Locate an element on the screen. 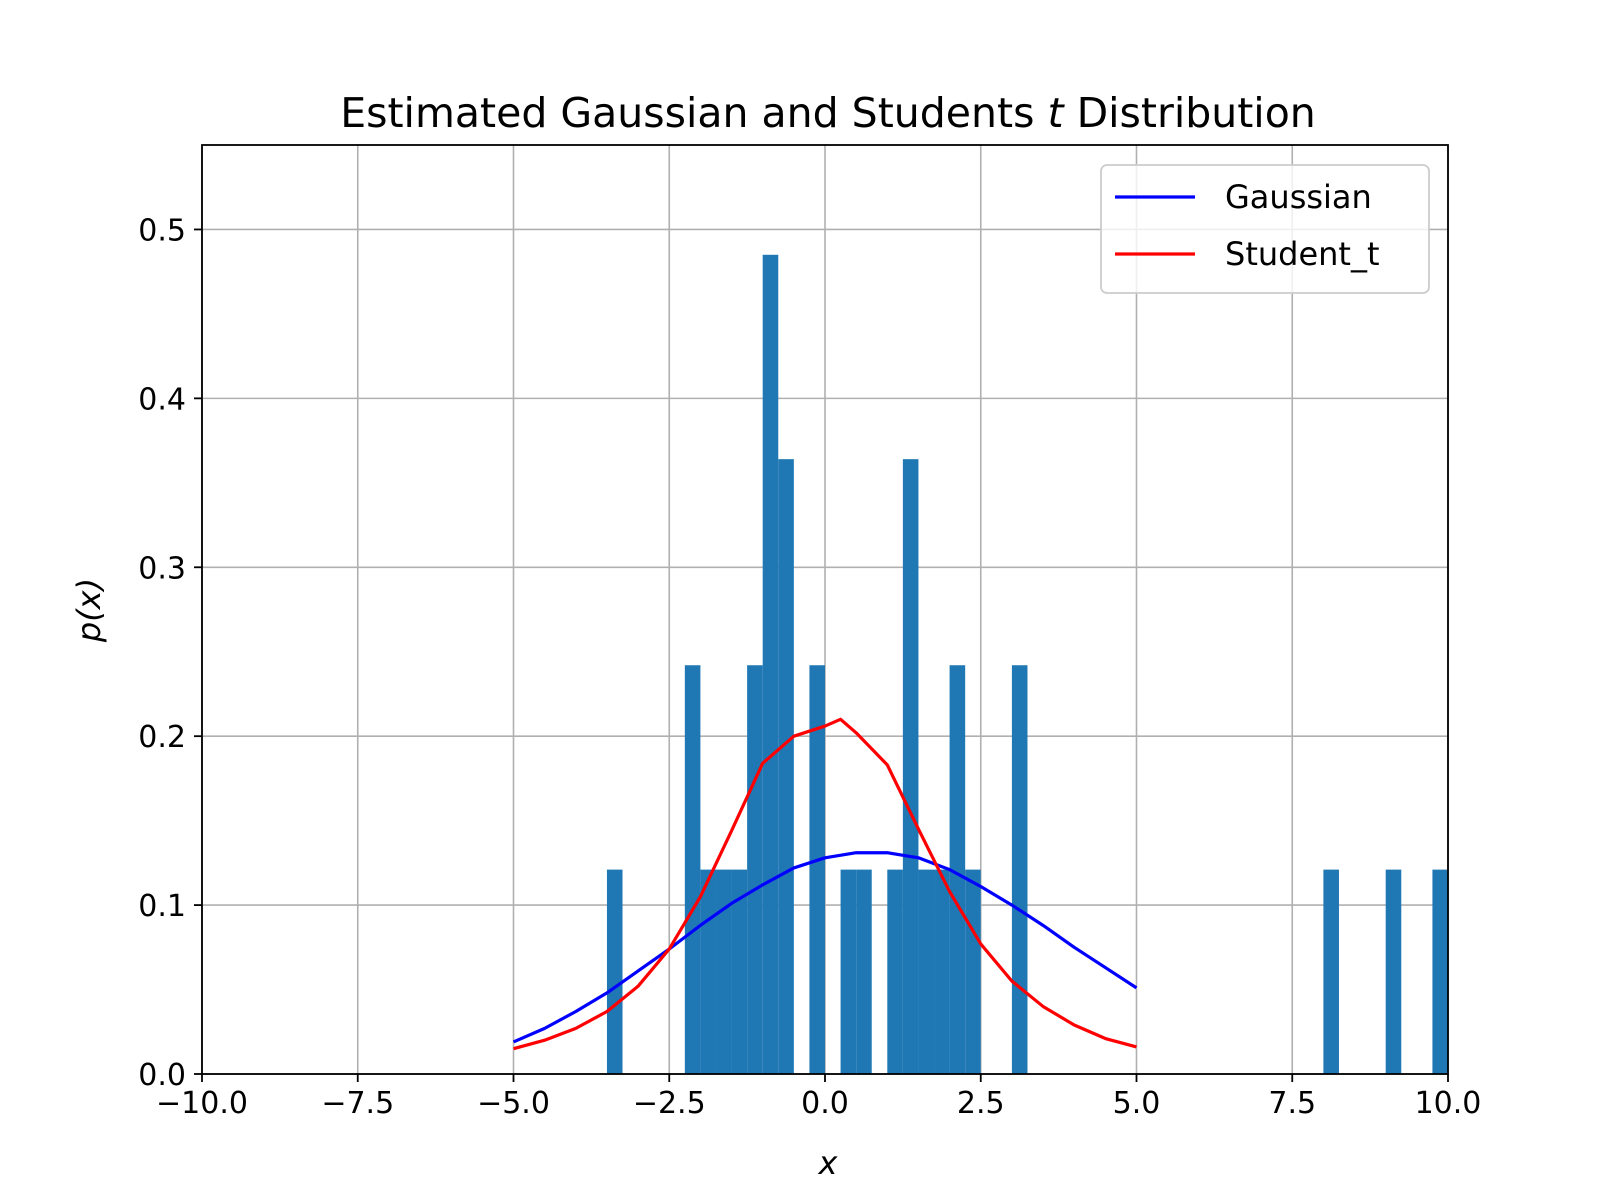  x-tick-label-1: −7.5 is located at coordinates (357, 1103).